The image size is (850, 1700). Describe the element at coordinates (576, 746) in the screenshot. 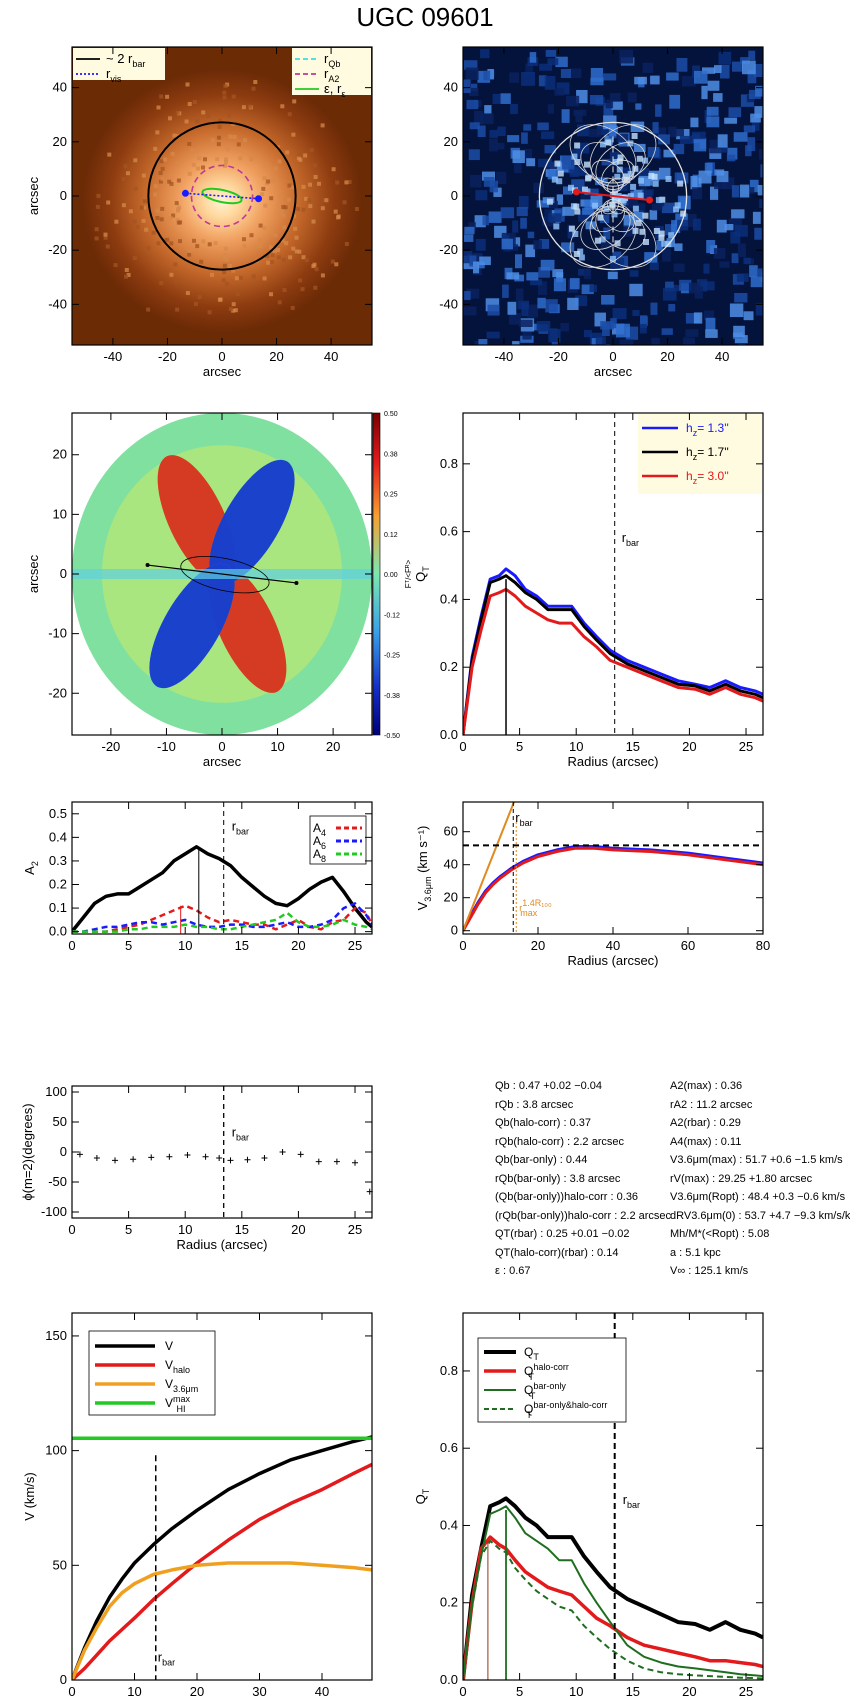

I see `x-tick-label: 10` at that location.